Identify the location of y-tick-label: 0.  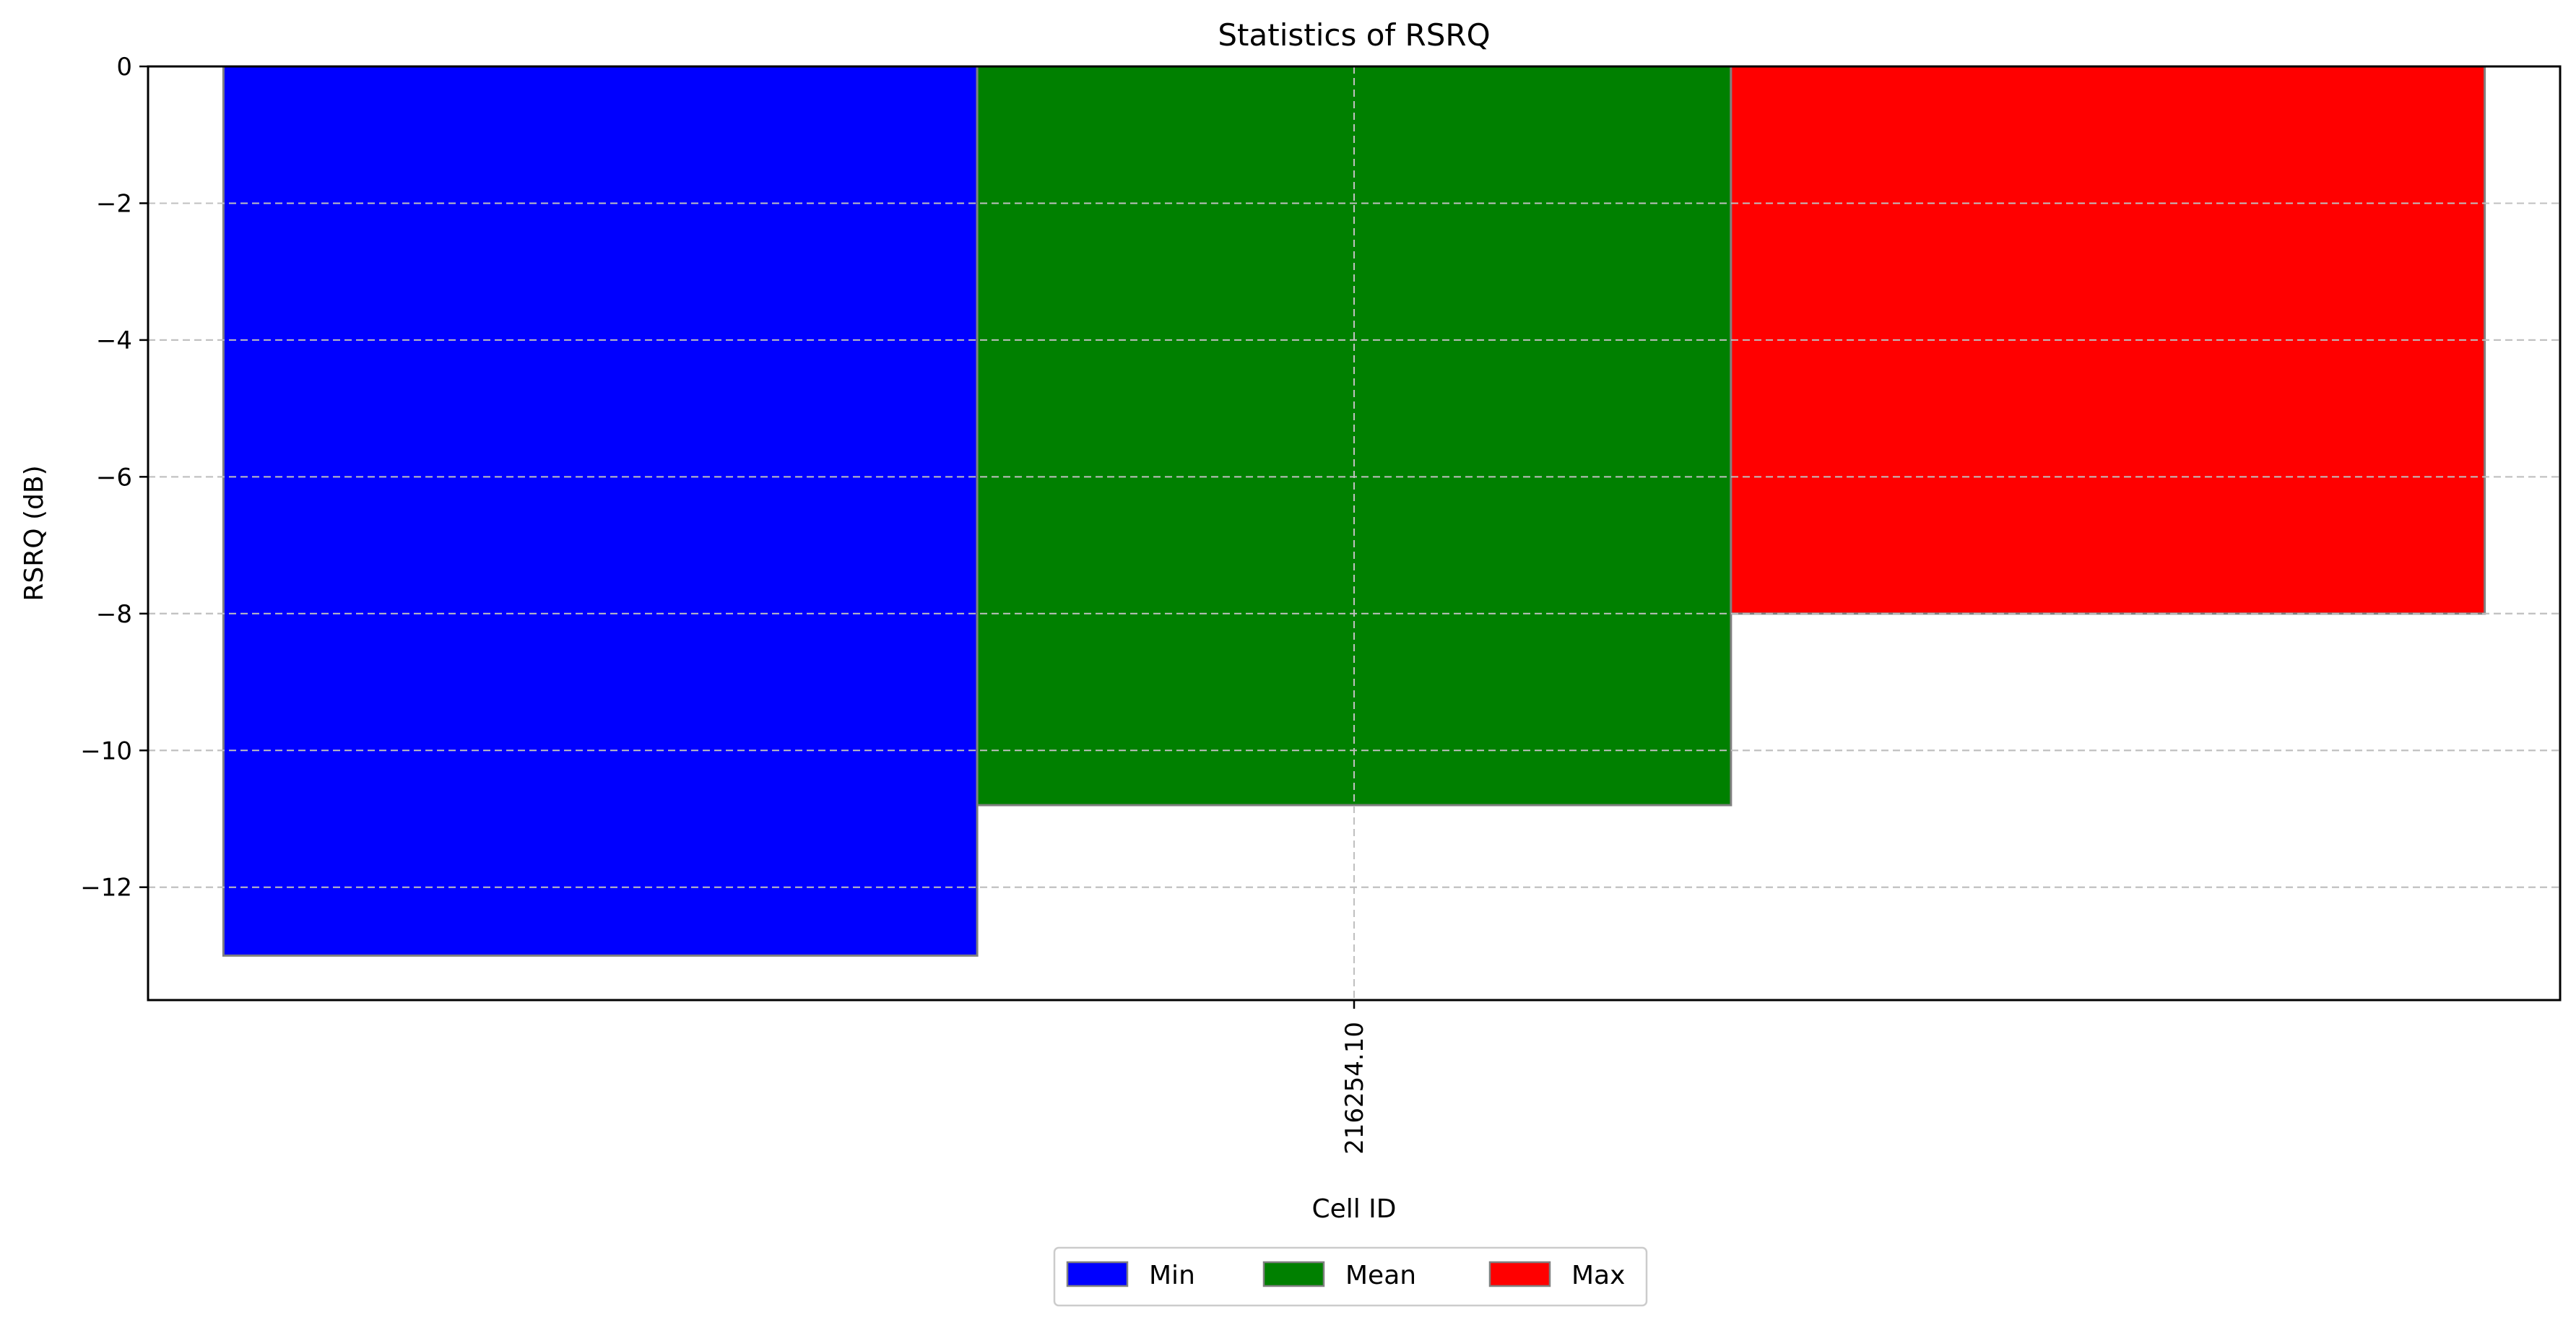
(124, 67).